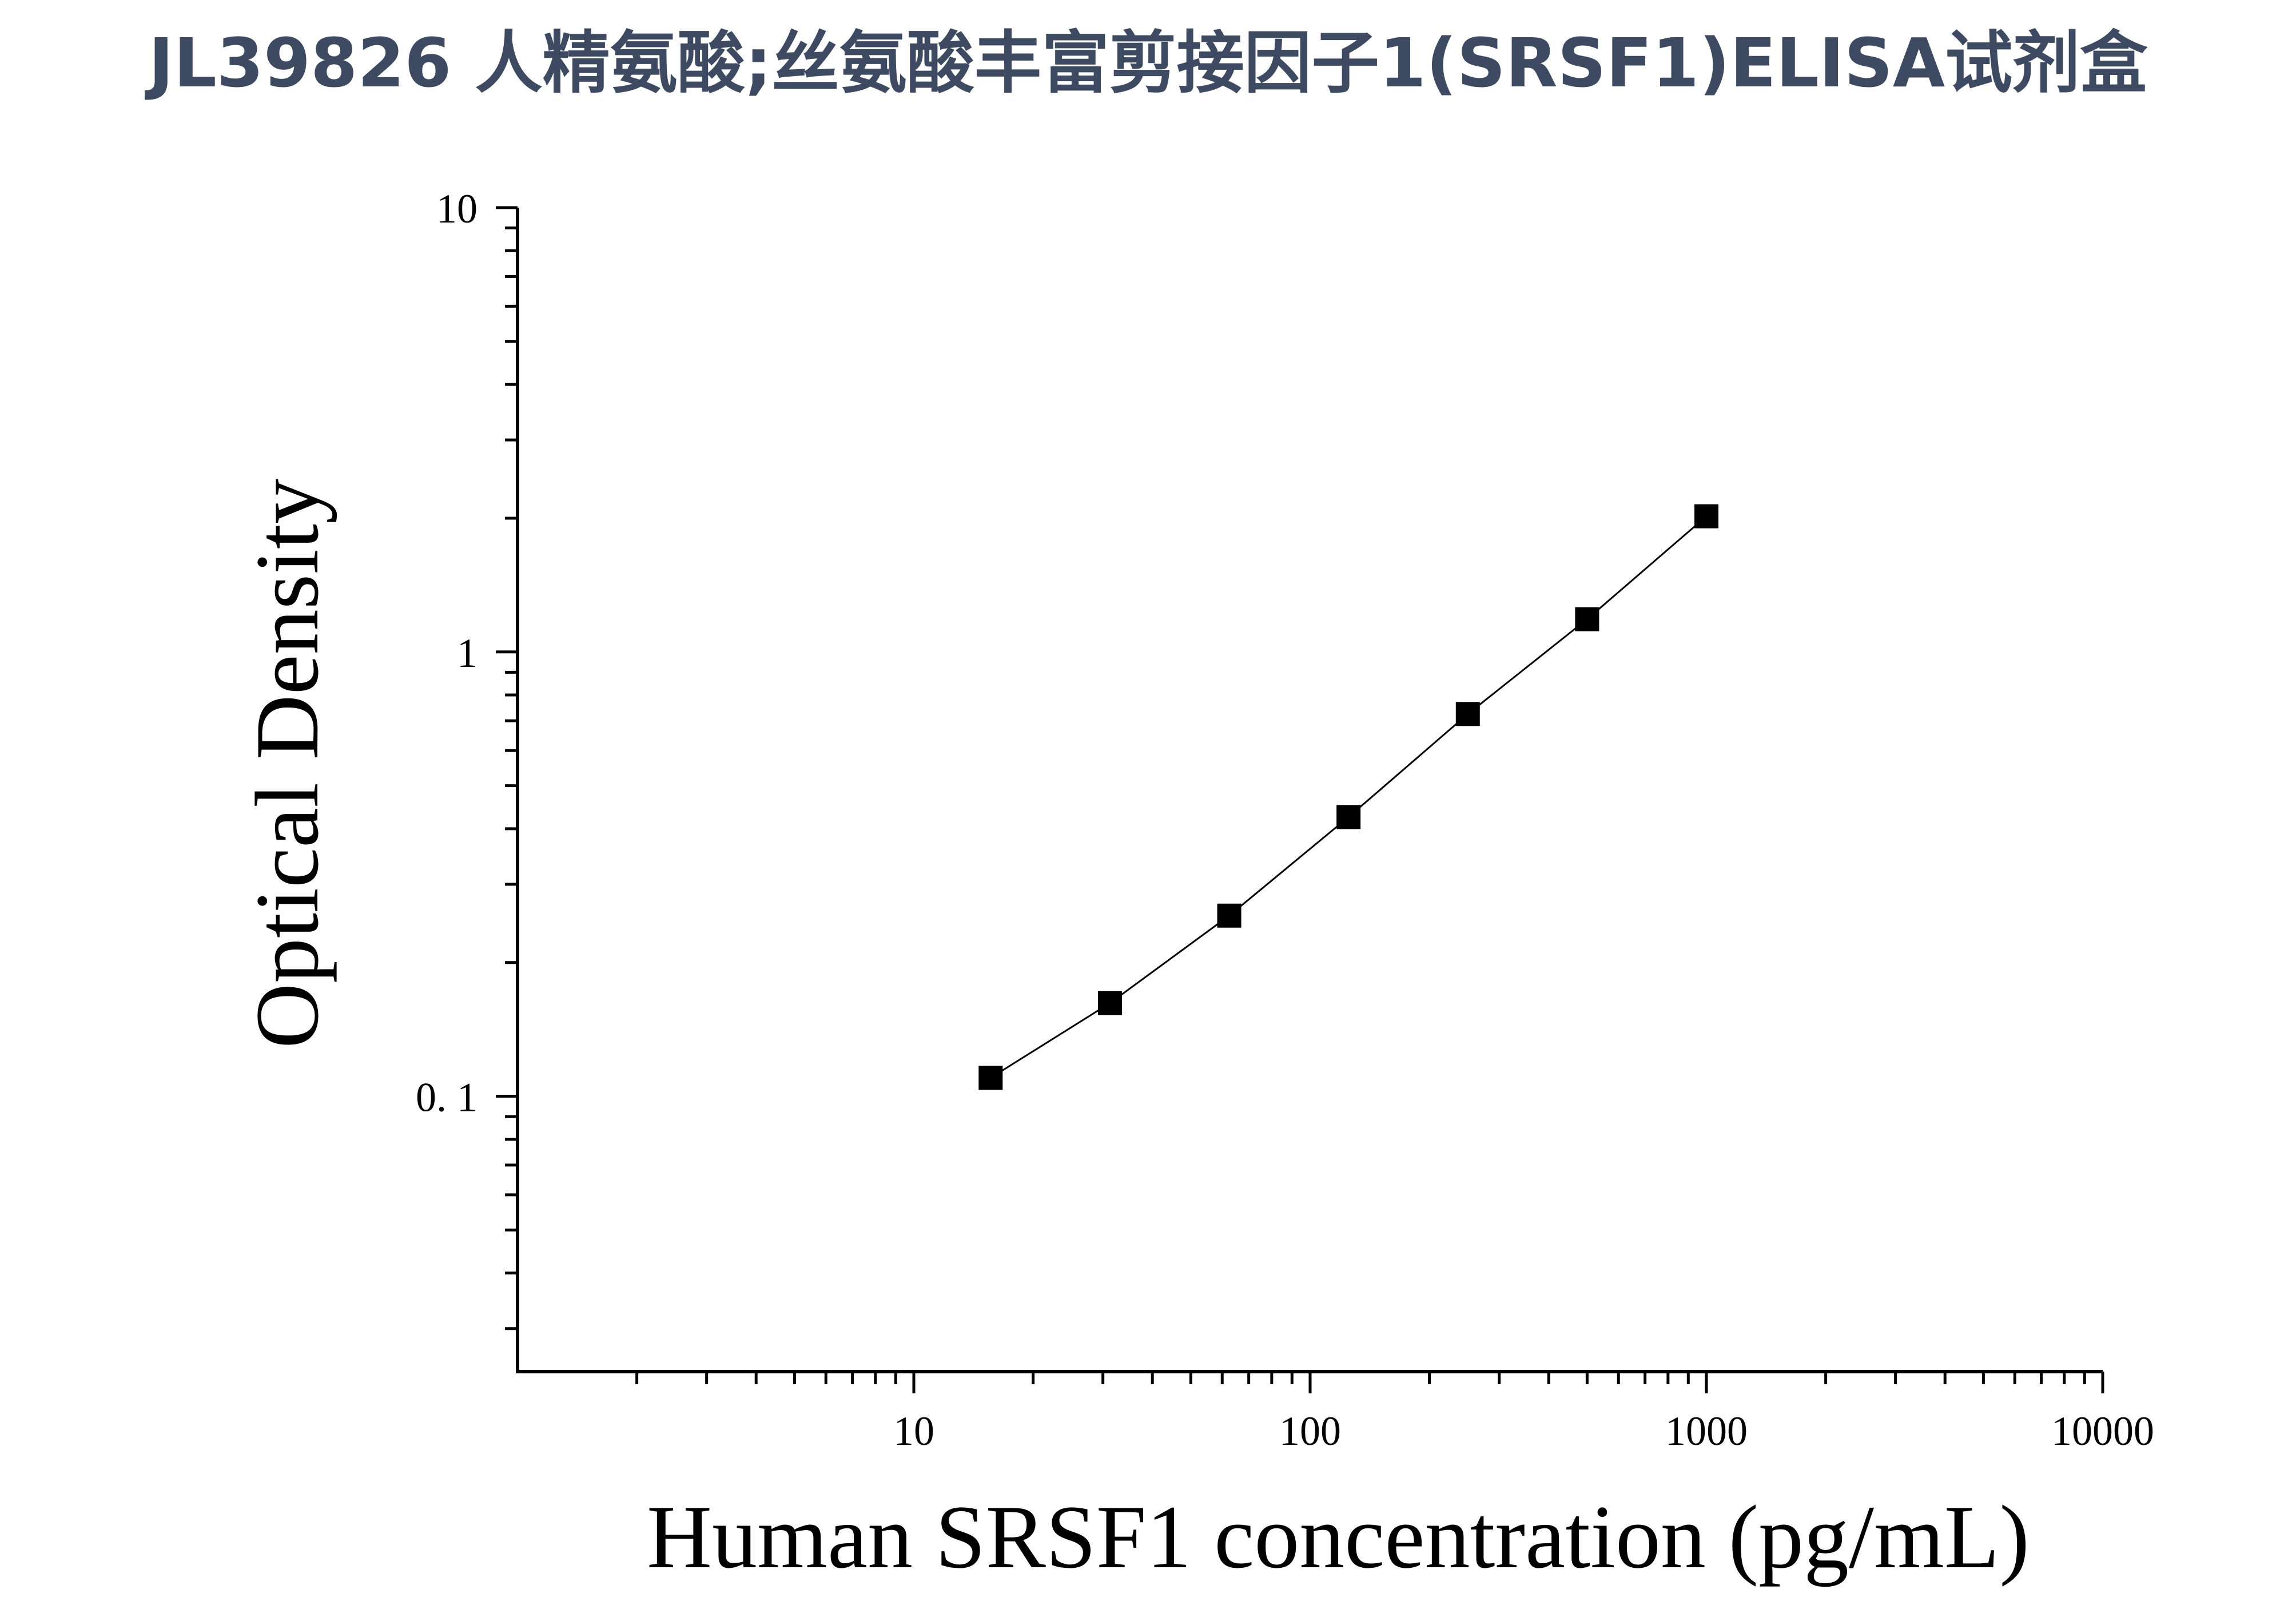  I want to click on x-tick-label: 100, so click(1310, 1431).